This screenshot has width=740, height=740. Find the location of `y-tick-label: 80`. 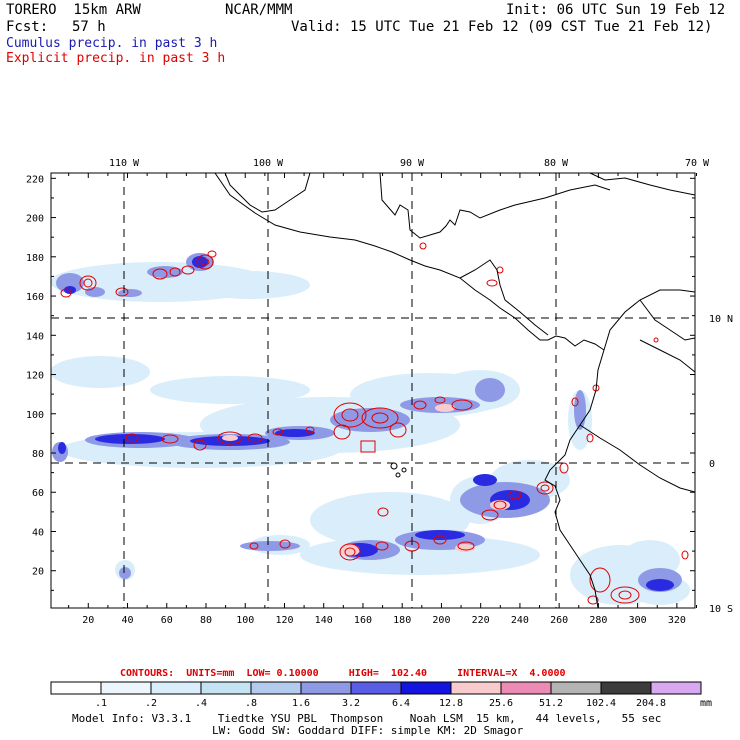

y-tick-label: 80 is located at coordinates (38, 454).